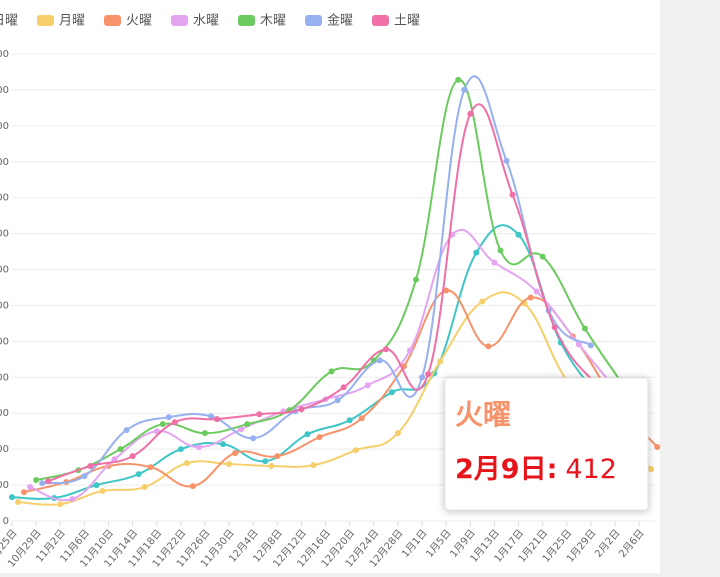  What do you see at coordinates (4, 126) in the screenshot?
I see `y-tick-label: 2200` at bounding box center [4, 126].